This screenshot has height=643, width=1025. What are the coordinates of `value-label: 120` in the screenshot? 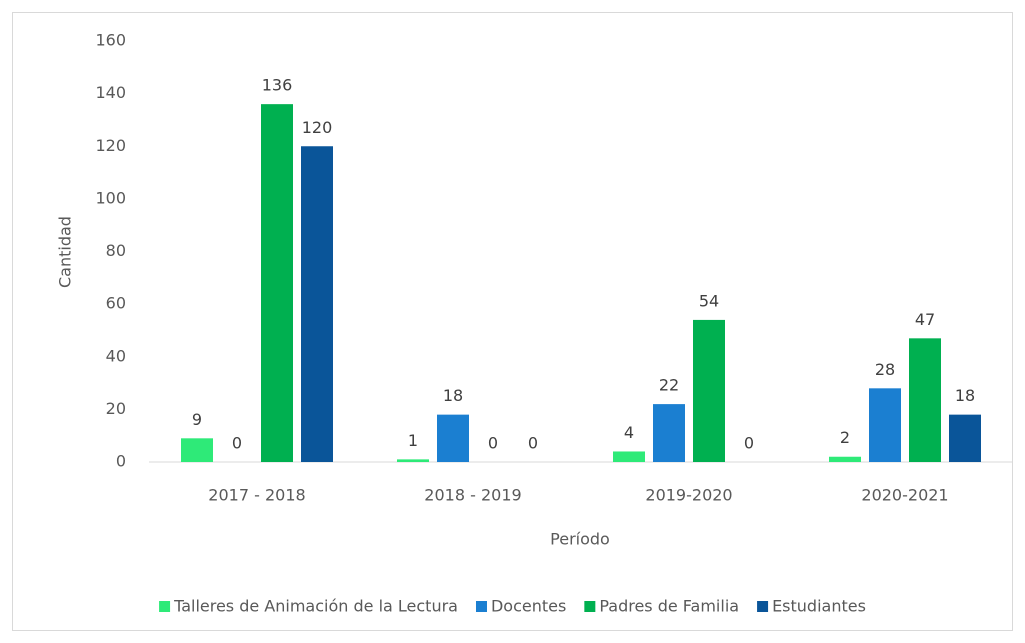 It's located at (317, 127).